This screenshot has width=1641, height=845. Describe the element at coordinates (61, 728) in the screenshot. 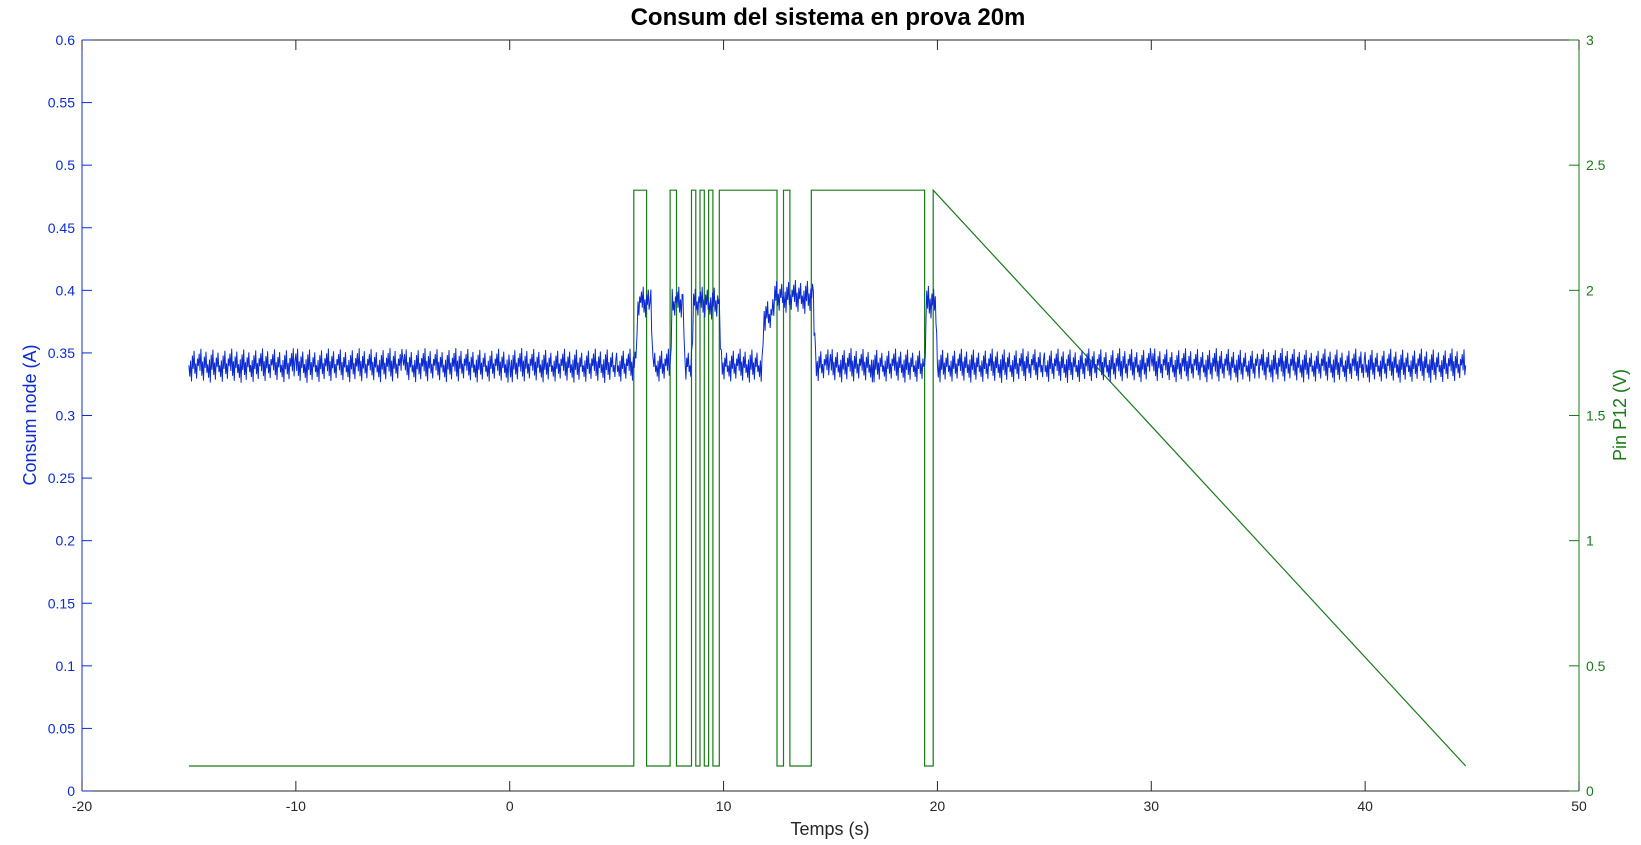

I see `y-left-tick-label: 0.05` at that location.